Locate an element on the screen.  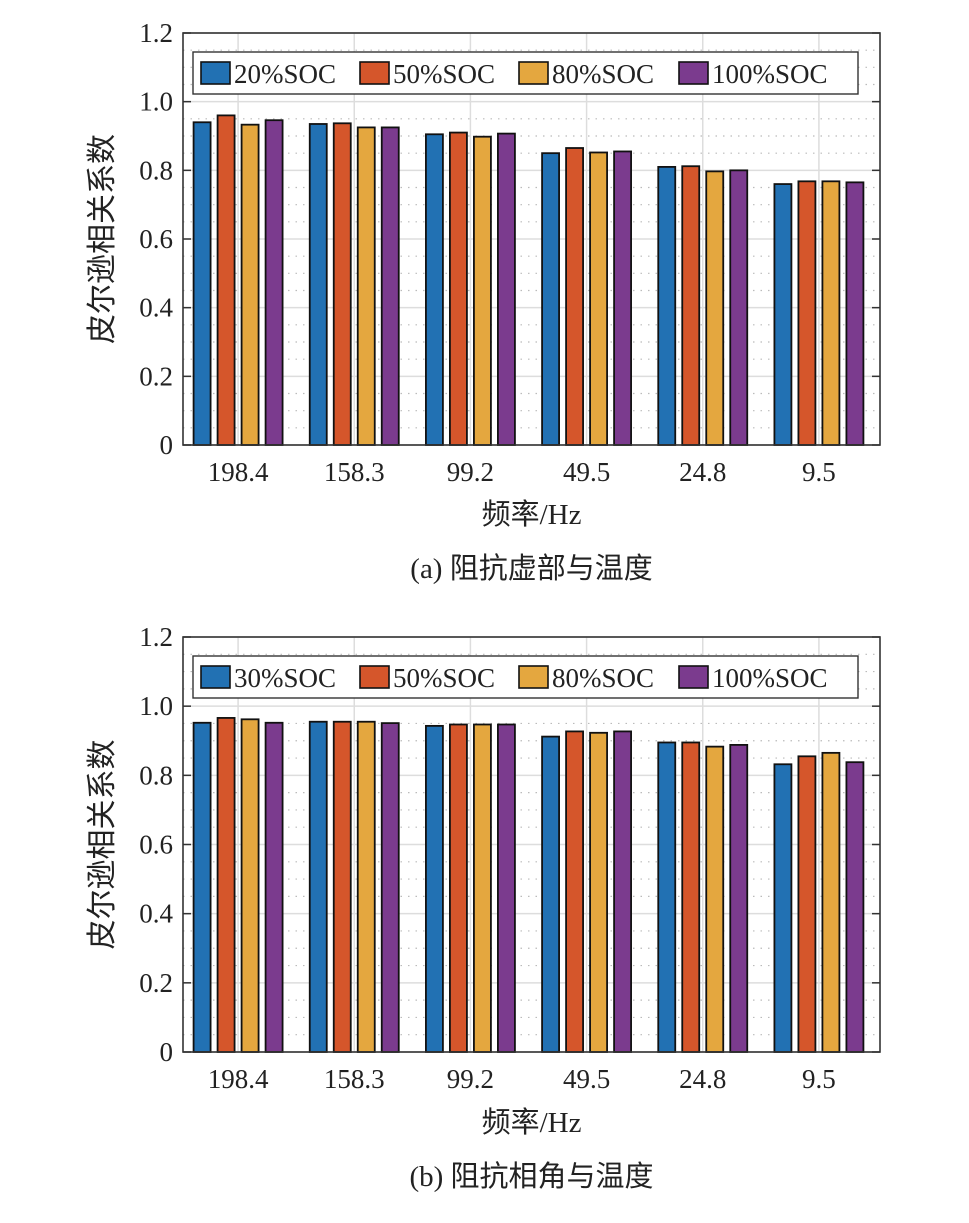
legend: 30%SOC 50%SOC 80%SOC 100%SOC is located at coordinates (525, 677).